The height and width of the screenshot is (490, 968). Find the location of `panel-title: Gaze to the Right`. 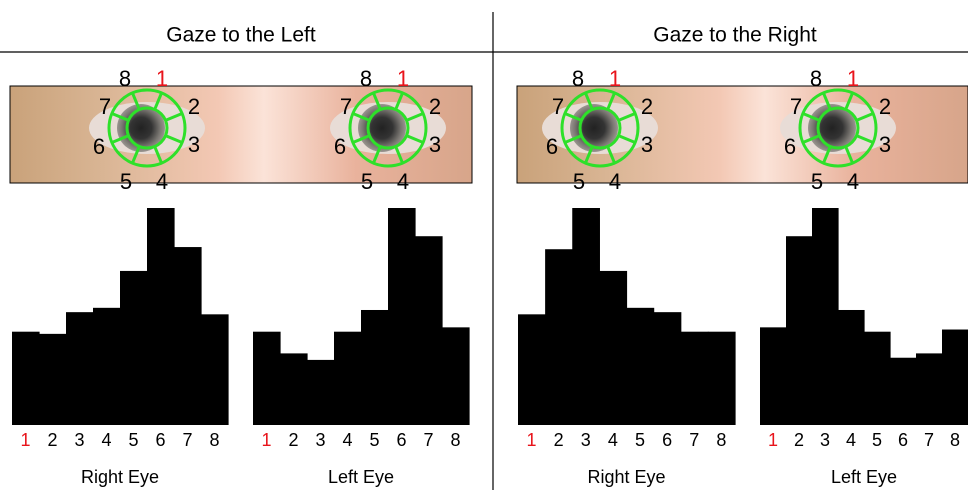

panel-title: Gaze to the Right is located at coordinates (735, 35).